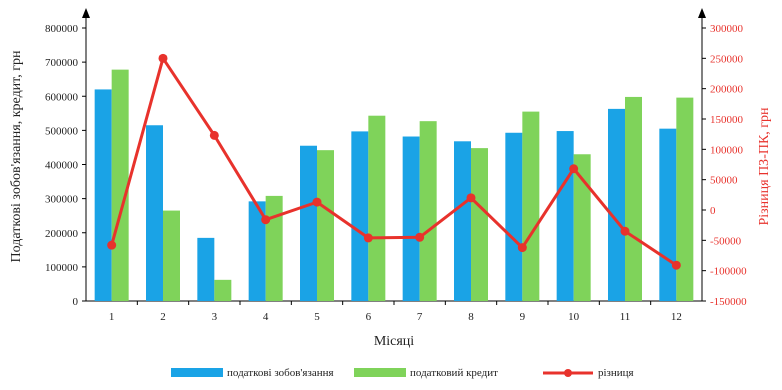 Image resolution: width=782 pixels, height=390 pixels. Describe the element at coordinates (380, 372) in the screenshot. I see `legend-swatch-credit` at that location.